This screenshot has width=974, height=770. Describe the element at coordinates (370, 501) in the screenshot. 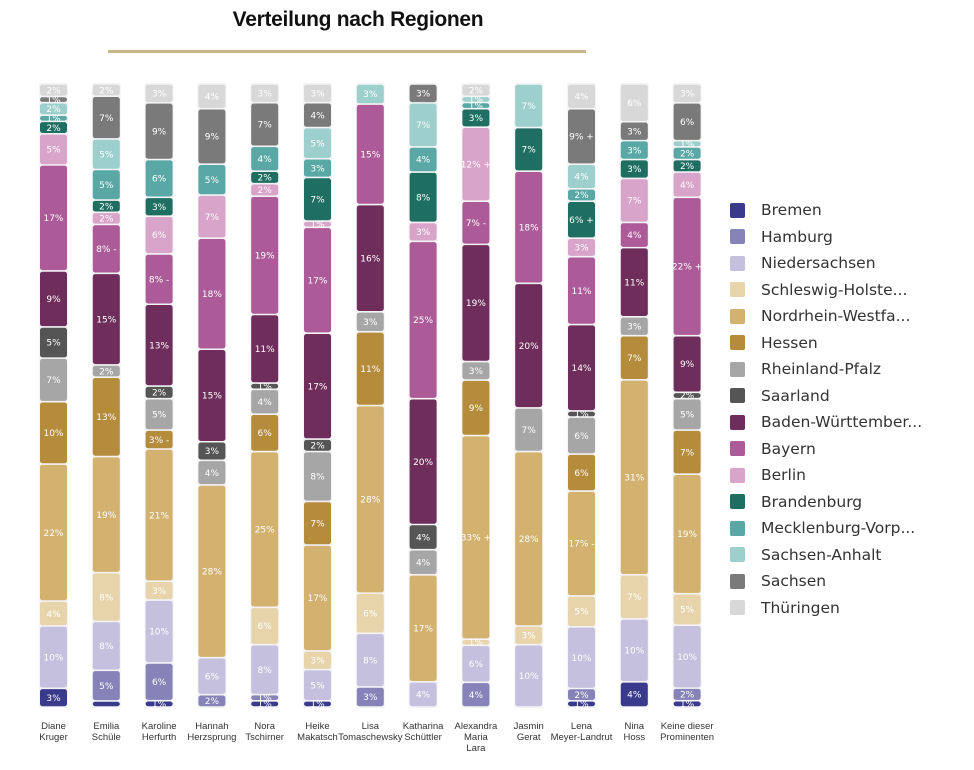

I see `data-label: 28%` at that location.